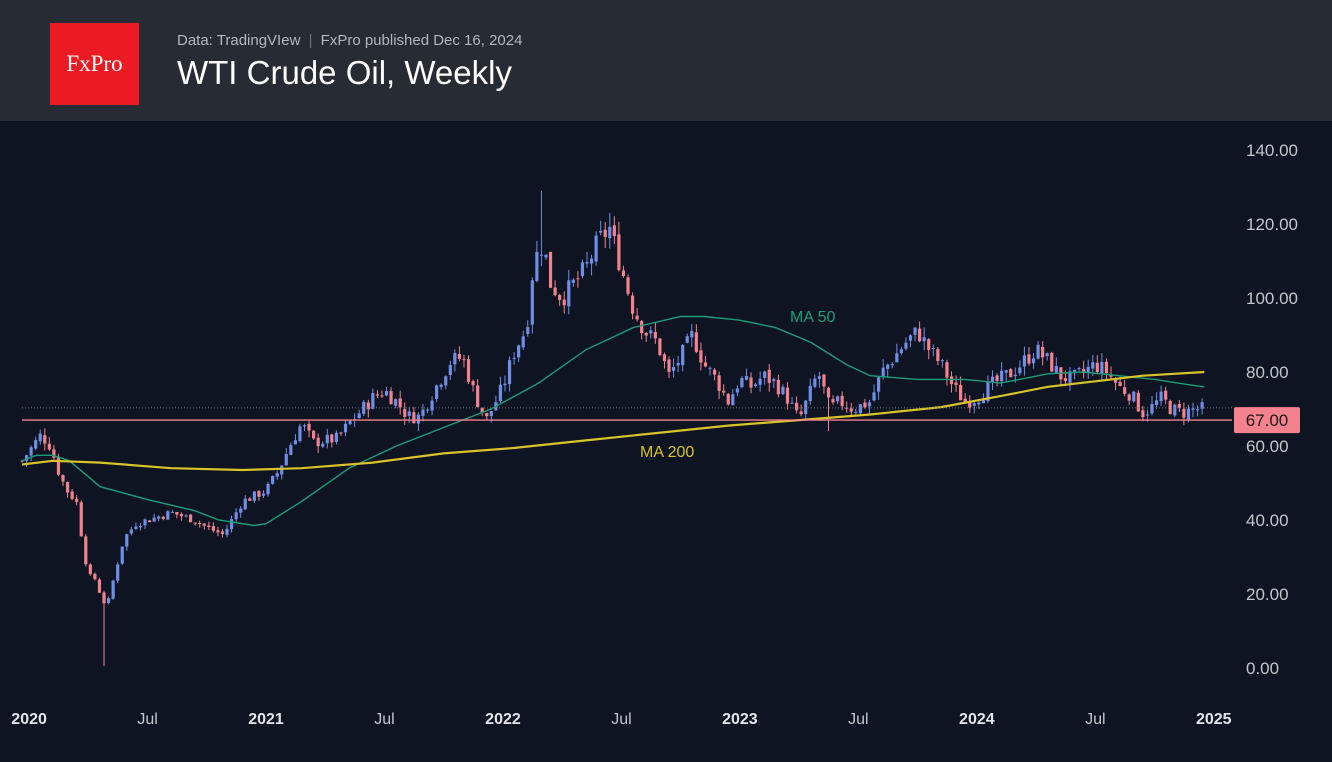  What do you see at coordinates (1272, 150) in the screenshot?
I see `y-tick-label: 140.00` at bounding box center [1272, 150].